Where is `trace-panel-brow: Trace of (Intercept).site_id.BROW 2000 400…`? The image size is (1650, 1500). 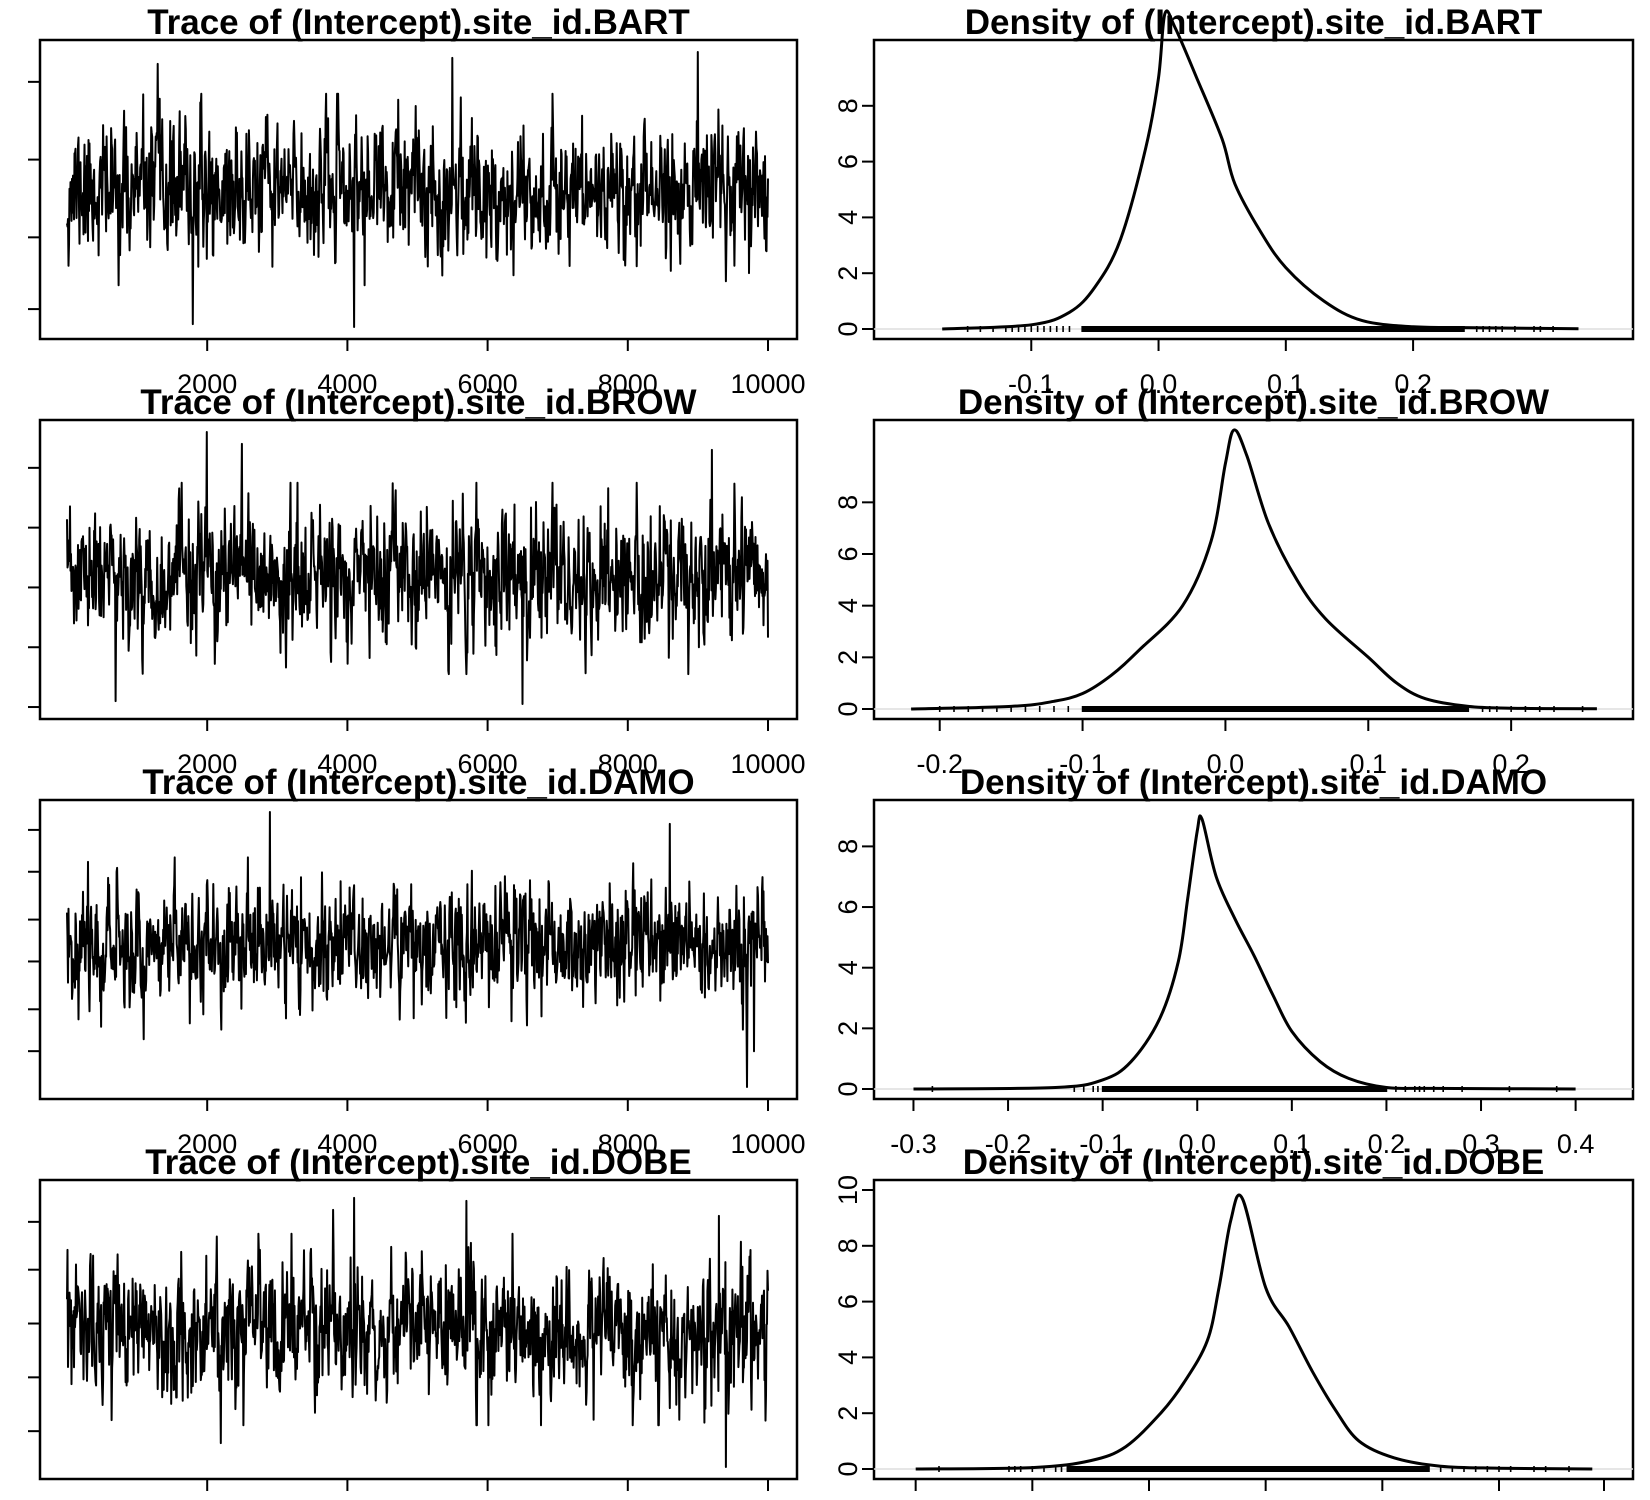
trace-panel-brow: Trace of (Intercept).site_id.BROW 2000 400… is located at coordinates (417, 581).